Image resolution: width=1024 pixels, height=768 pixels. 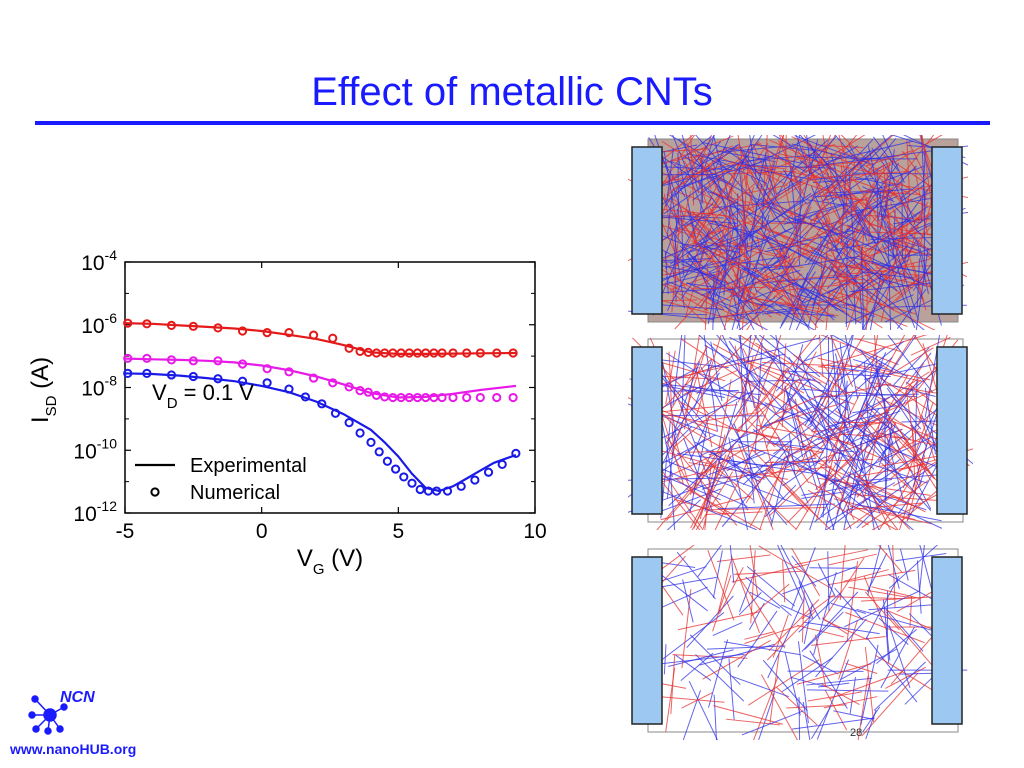 I want to click on y-tick-label: 10-4, so click(x=99, y=261).